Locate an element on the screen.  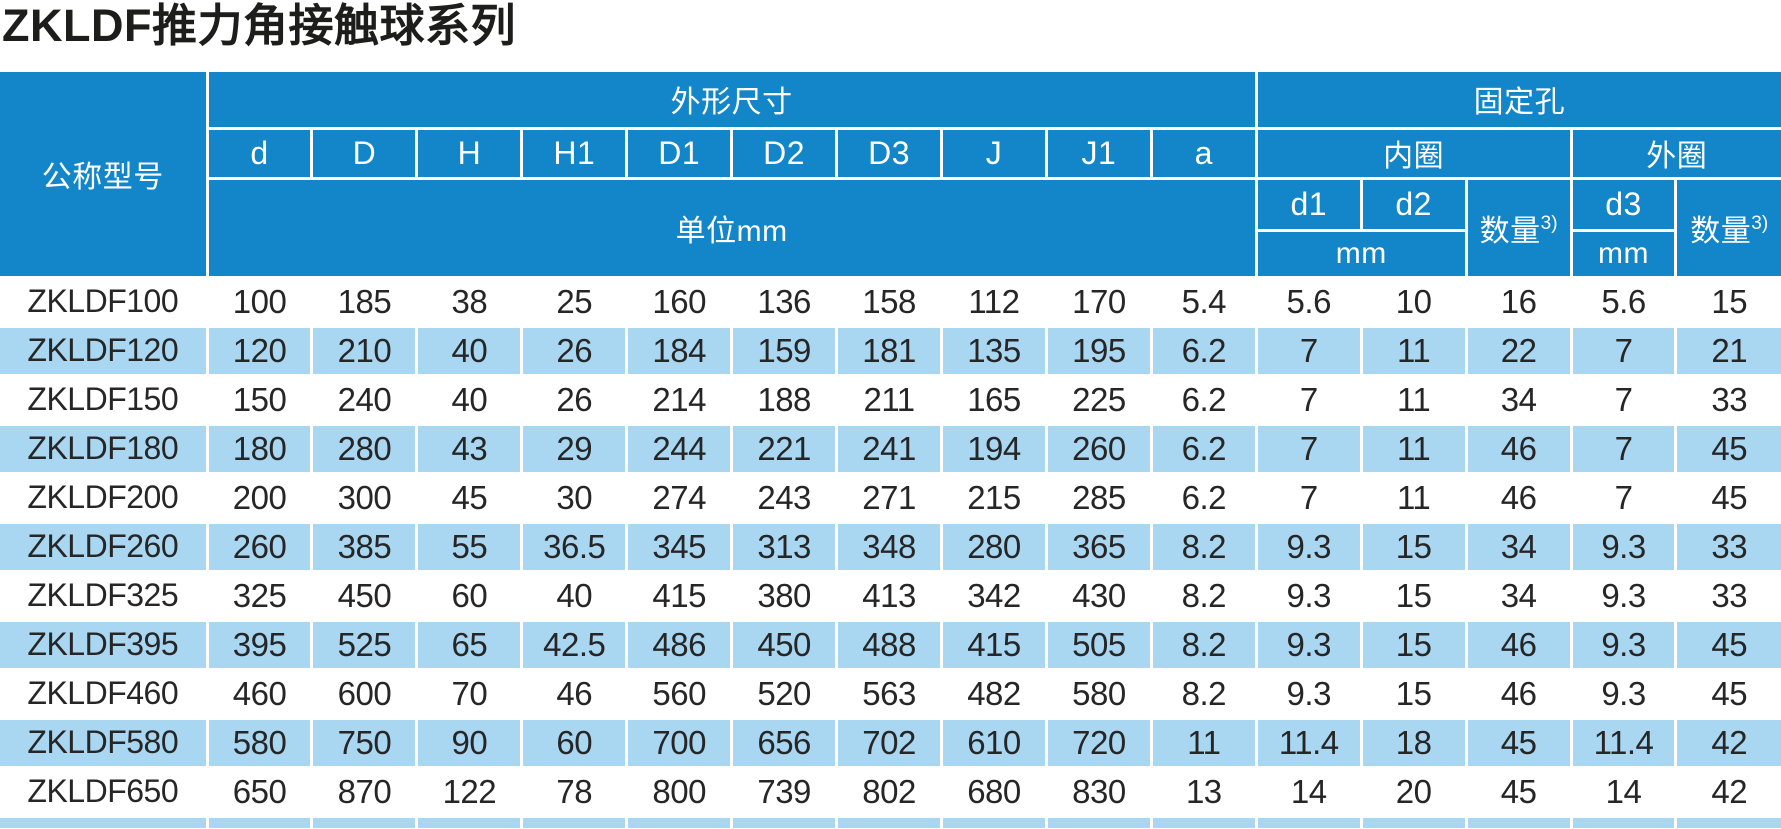
model-cell: ZKLDF460 is located at coordinates (104, 693).